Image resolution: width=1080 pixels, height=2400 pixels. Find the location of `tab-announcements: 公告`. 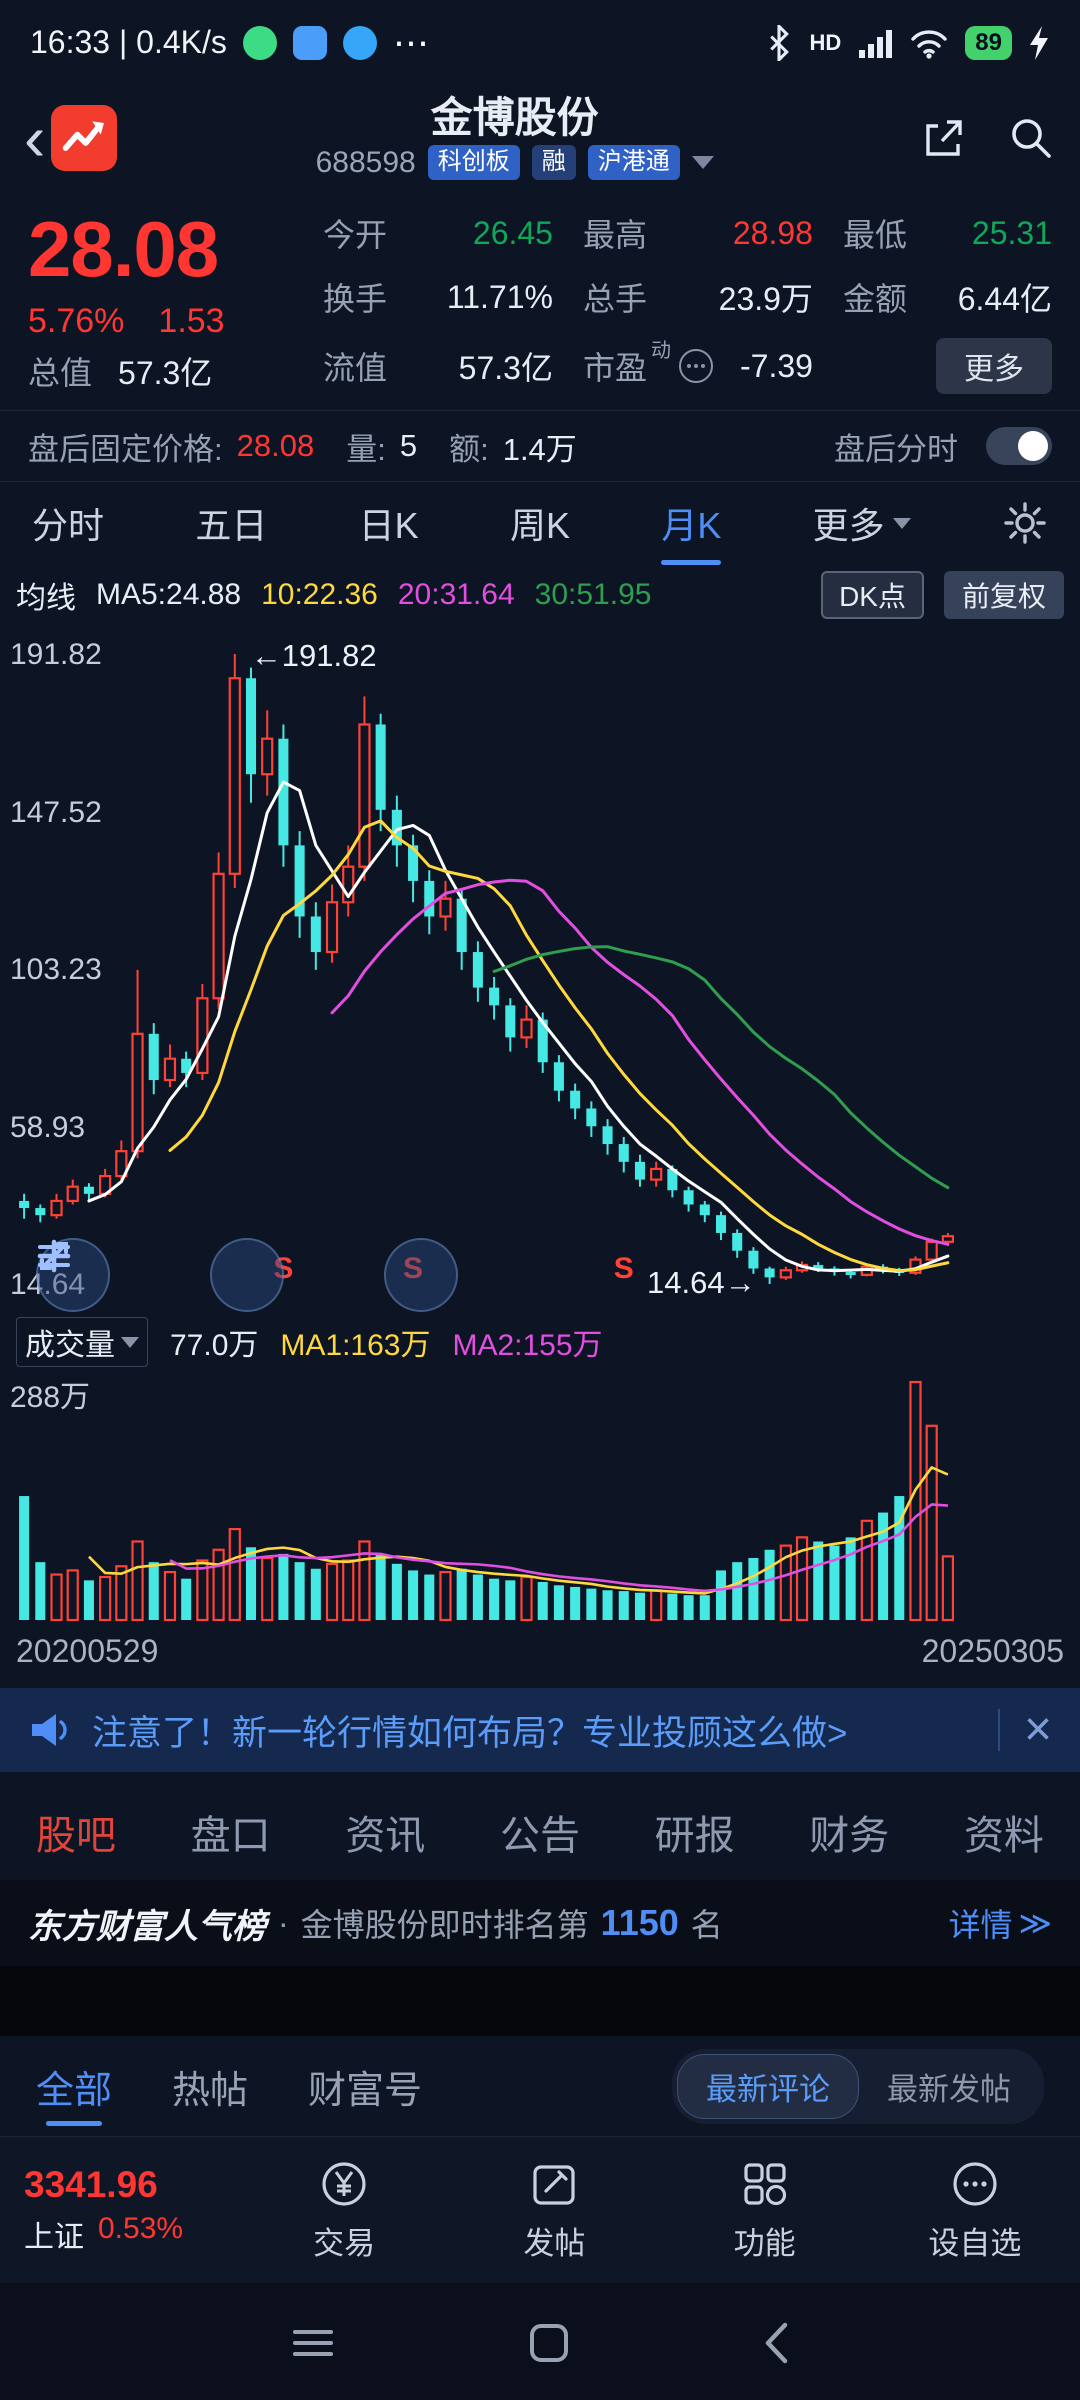

tab-announcements: 公告 is located at coordinates (539, 1836).